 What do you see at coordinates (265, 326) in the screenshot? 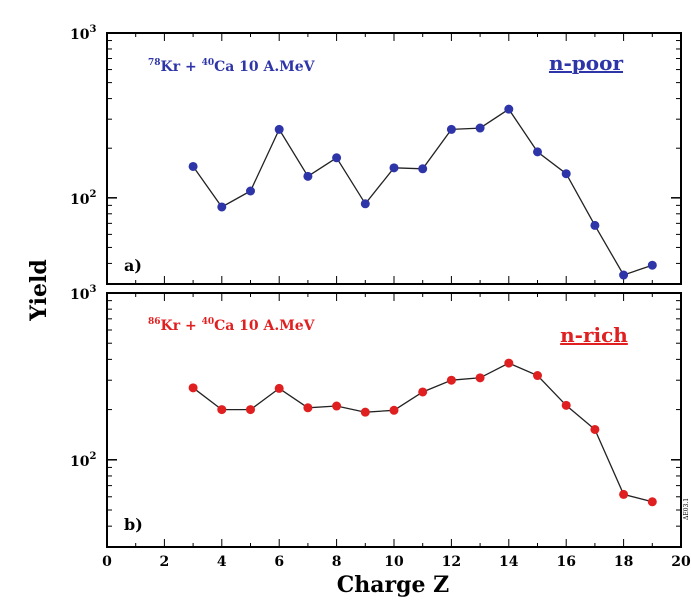
I see `panel-b-reaction-part2: Ca 10 A.MeV` at bounding box center [265, 326].